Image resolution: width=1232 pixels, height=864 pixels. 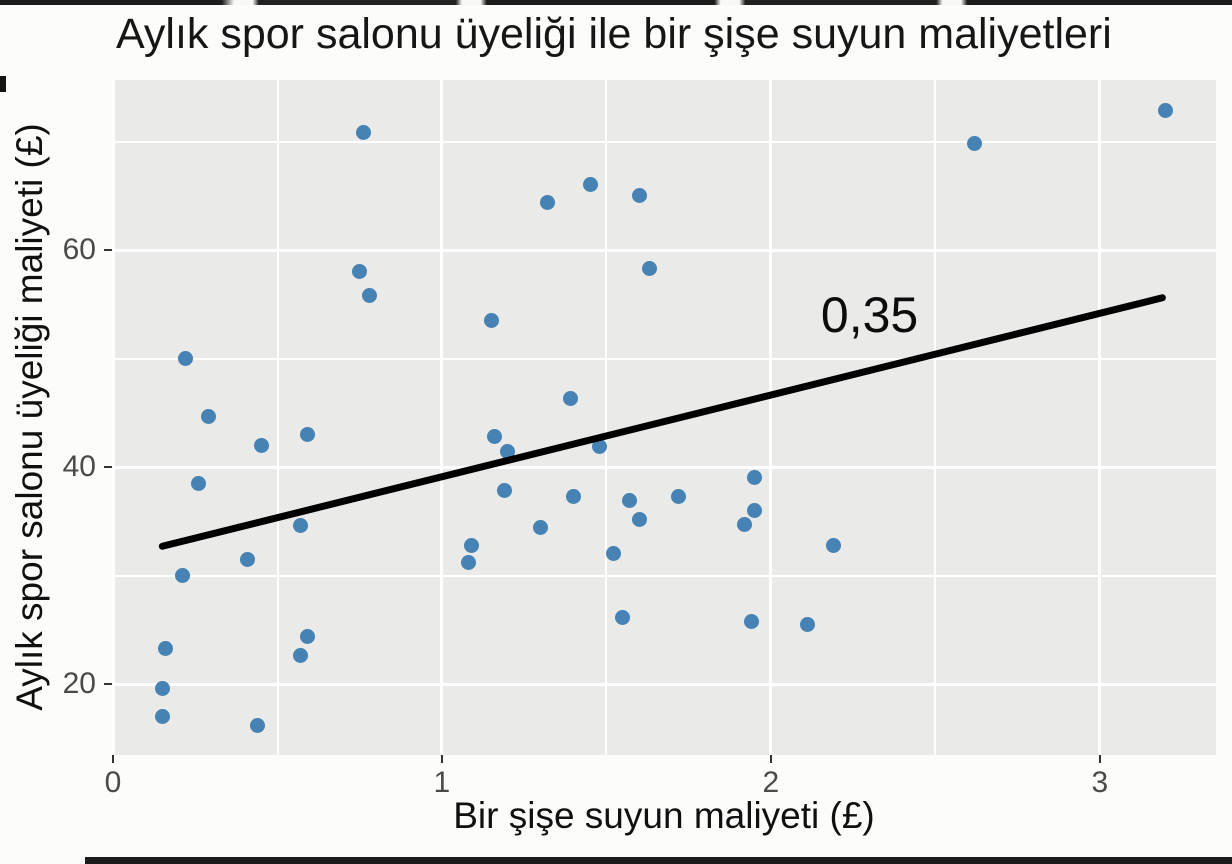 I want to click on correlation-annotation: 0,35, so click(x=869, y=315).